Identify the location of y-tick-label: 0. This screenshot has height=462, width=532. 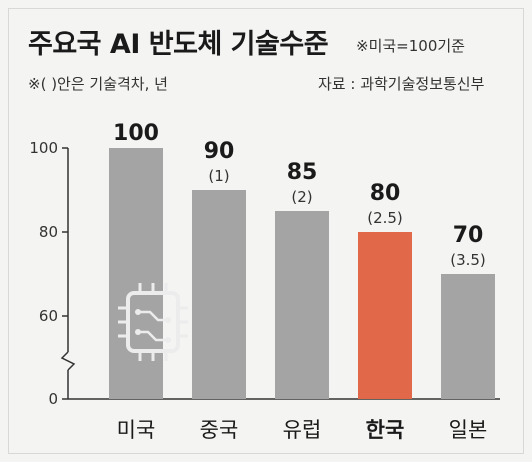
(53, 399).